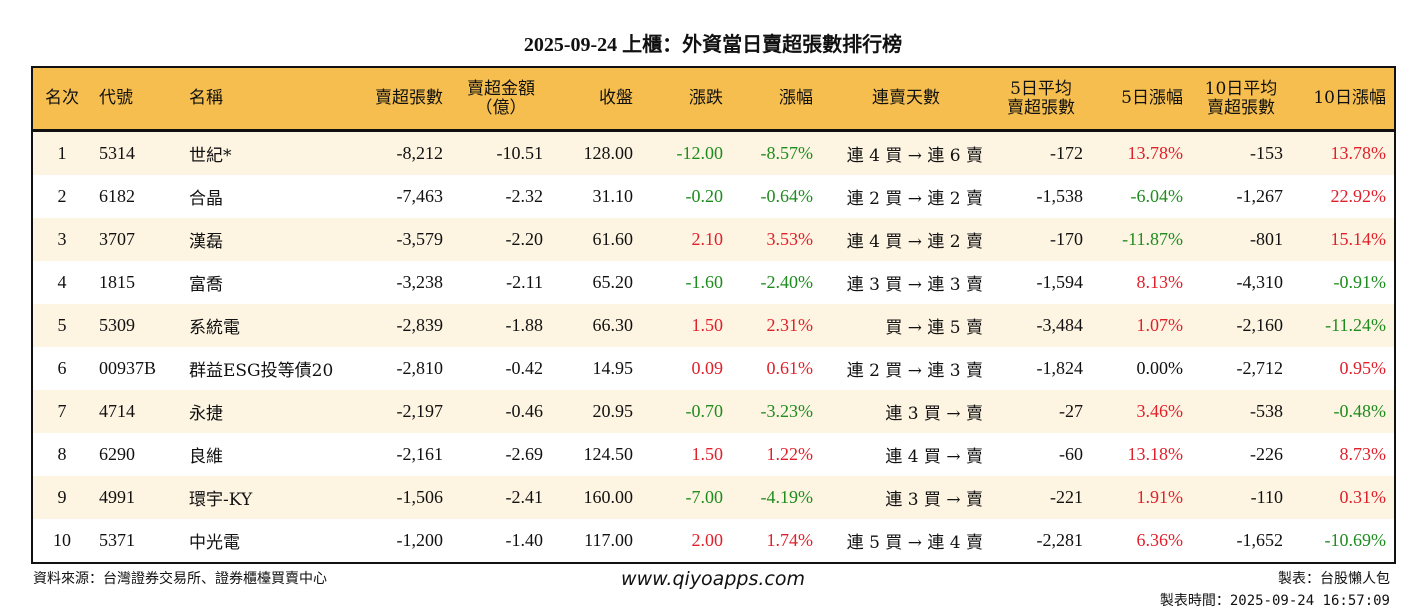 The width and height of the screenshot is (1426, 612). What do you see at coordinates (136, 411) in the screenshot?
I see `cell-code: 4714` at bounding box center [136, 411].